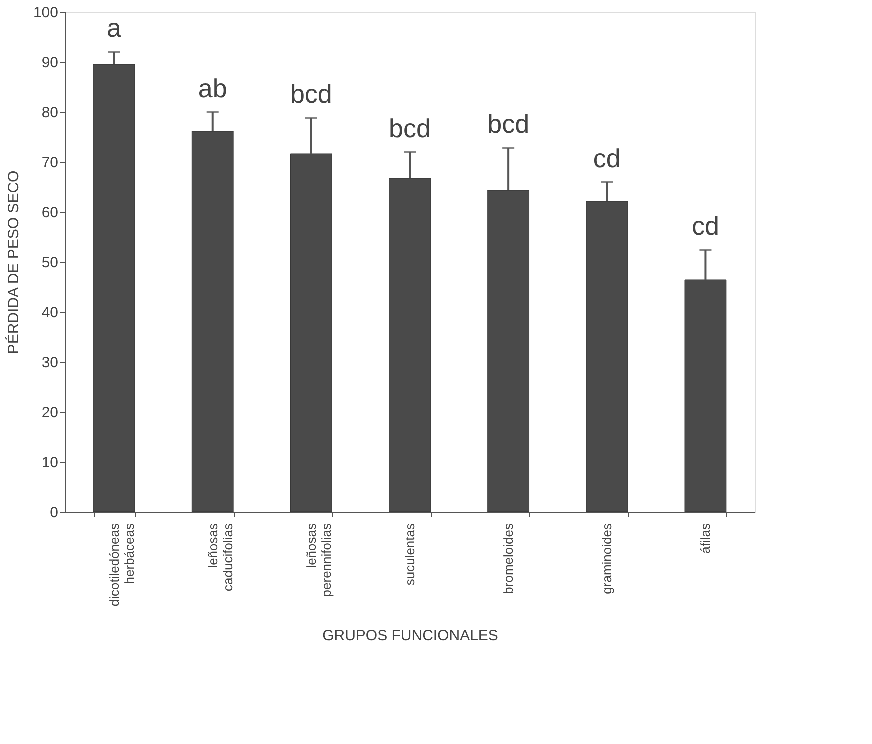 The width and height of the screenshot is (872, 744). What do you see at coordinates (50, 463) in the screenshot?
I see `y-tick-label: 10` at bounding box center [50, 463].